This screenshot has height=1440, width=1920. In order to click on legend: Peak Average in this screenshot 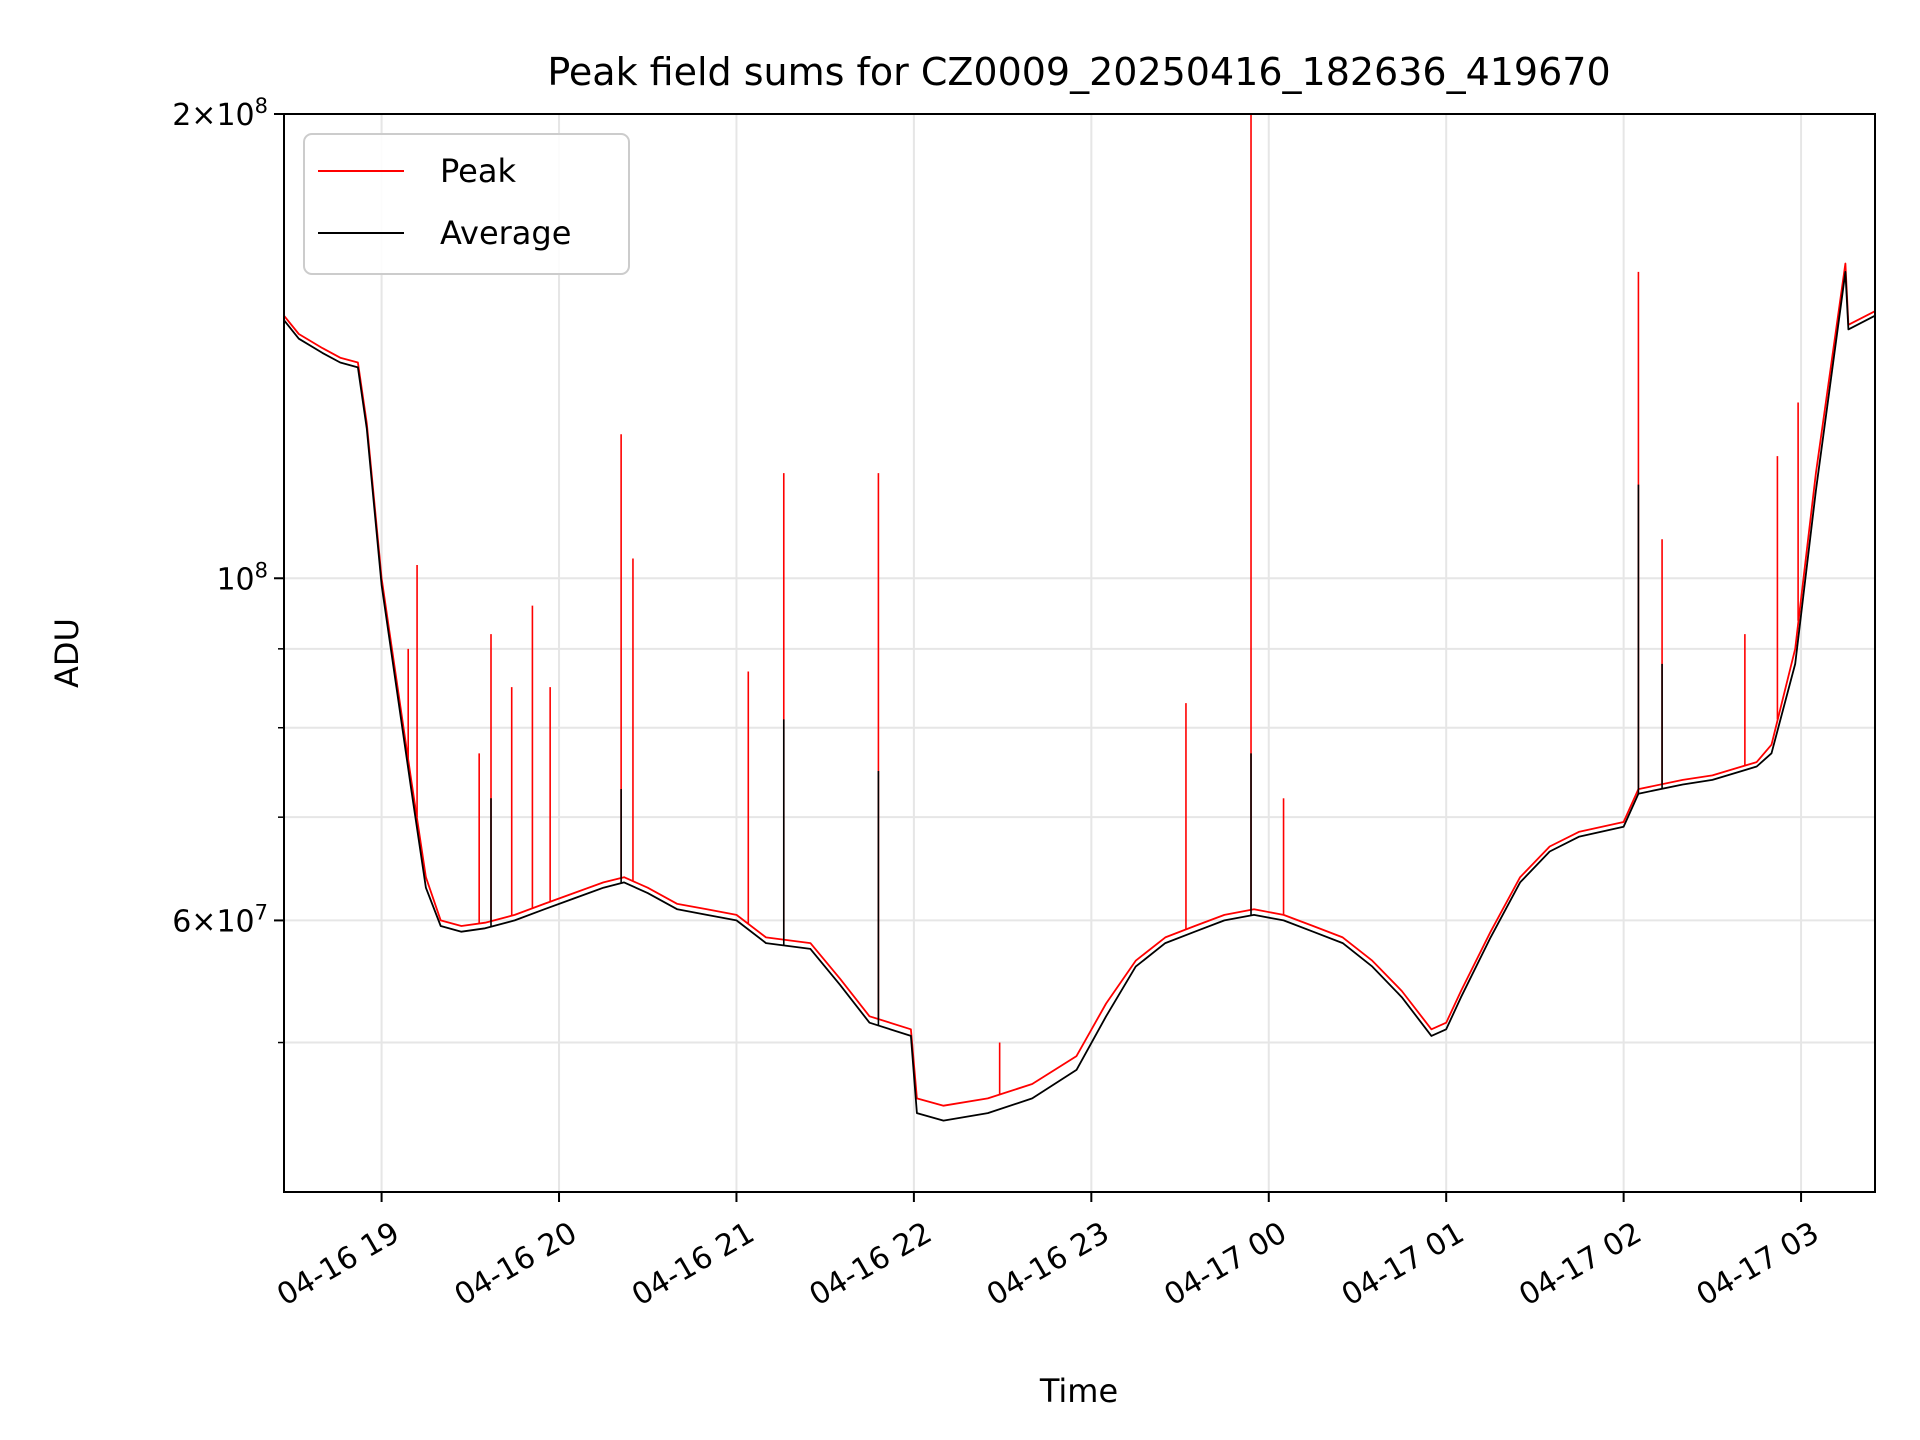, I will do `click(466, 204)`.